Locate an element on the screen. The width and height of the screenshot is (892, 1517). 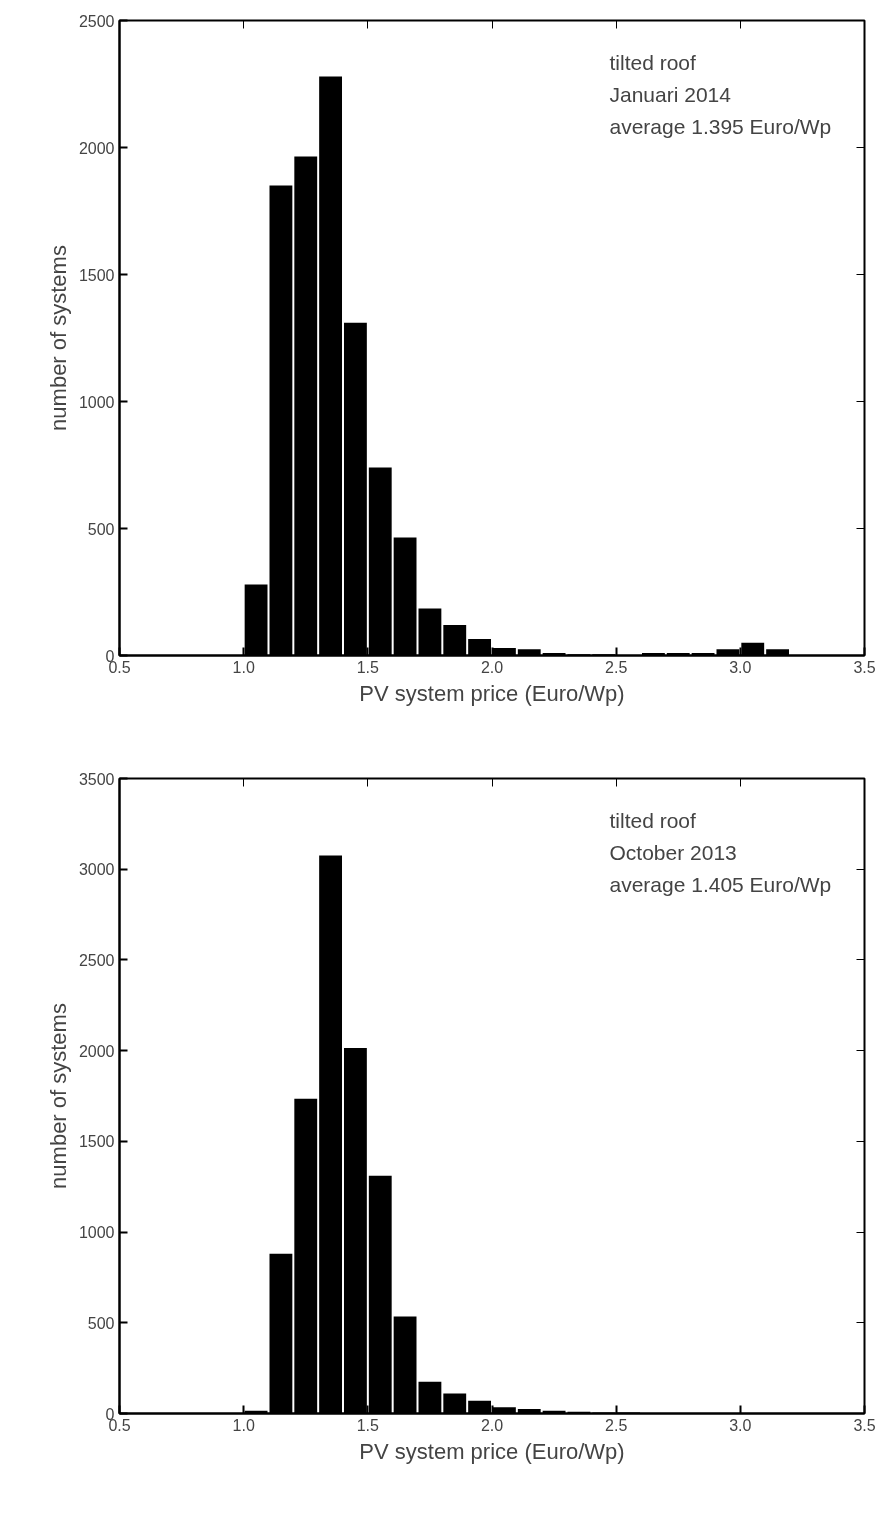
y-tick-label: 3500 is located at coordinates (96, 779).